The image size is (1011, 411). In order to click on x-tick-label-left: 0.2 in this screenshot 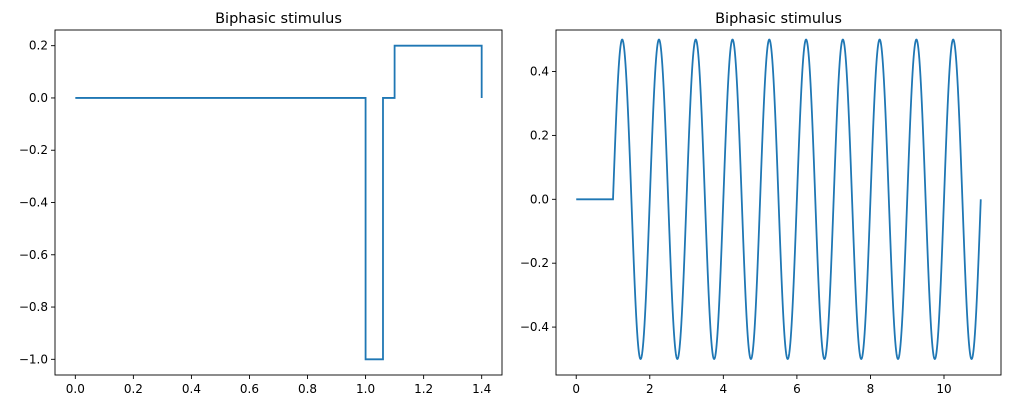, I will do `click(133, 389)`.